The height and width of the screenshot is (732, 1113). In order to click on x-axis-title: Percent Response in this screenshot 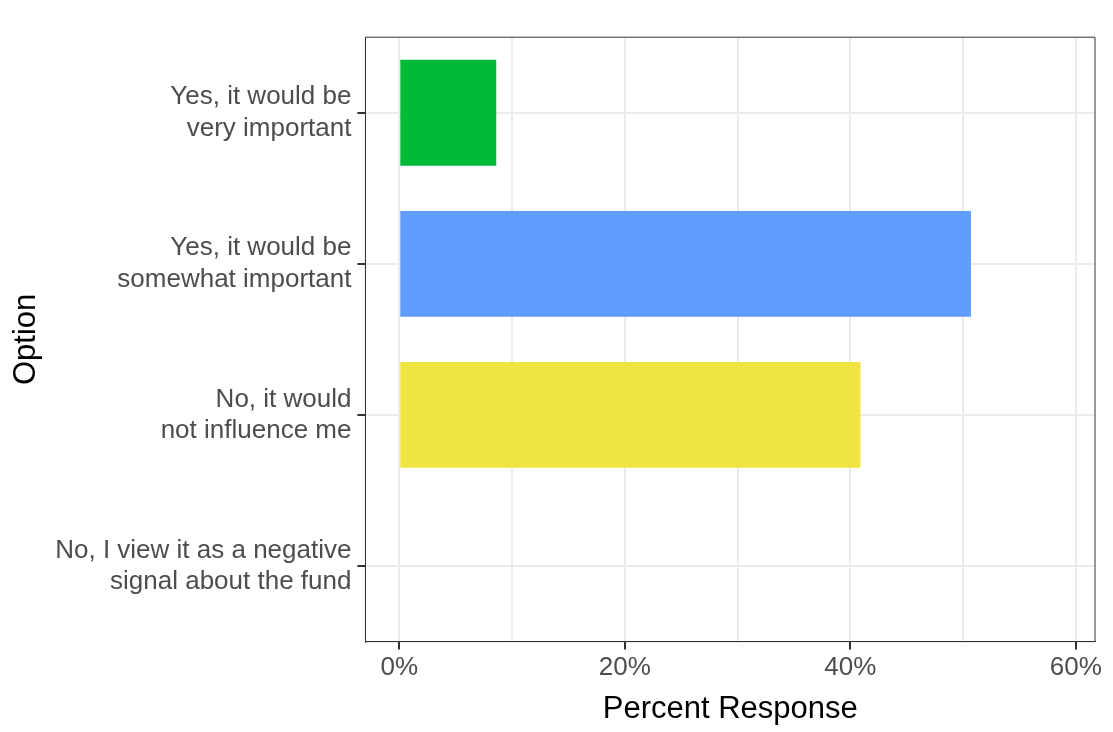, I will do `click(730, 707)`.